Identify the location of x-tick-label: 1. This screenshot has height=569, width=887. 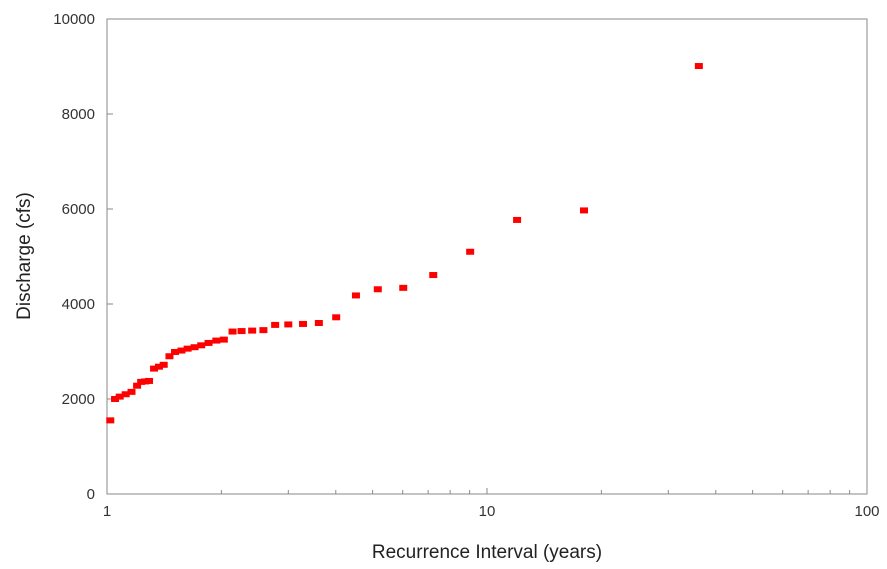
(107, 511).